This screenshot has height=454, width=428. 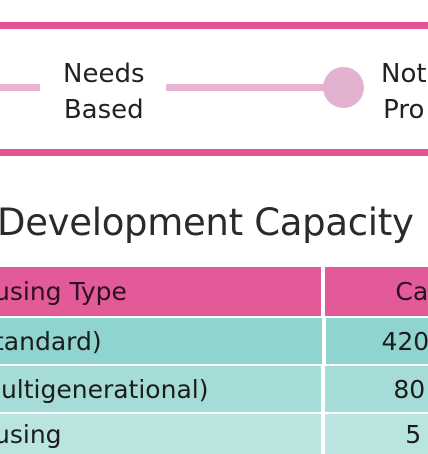 What do you see at coordinates (343, 87) in the screenshot?
I see `spectrum-knob` at bounding box center [343, 87].